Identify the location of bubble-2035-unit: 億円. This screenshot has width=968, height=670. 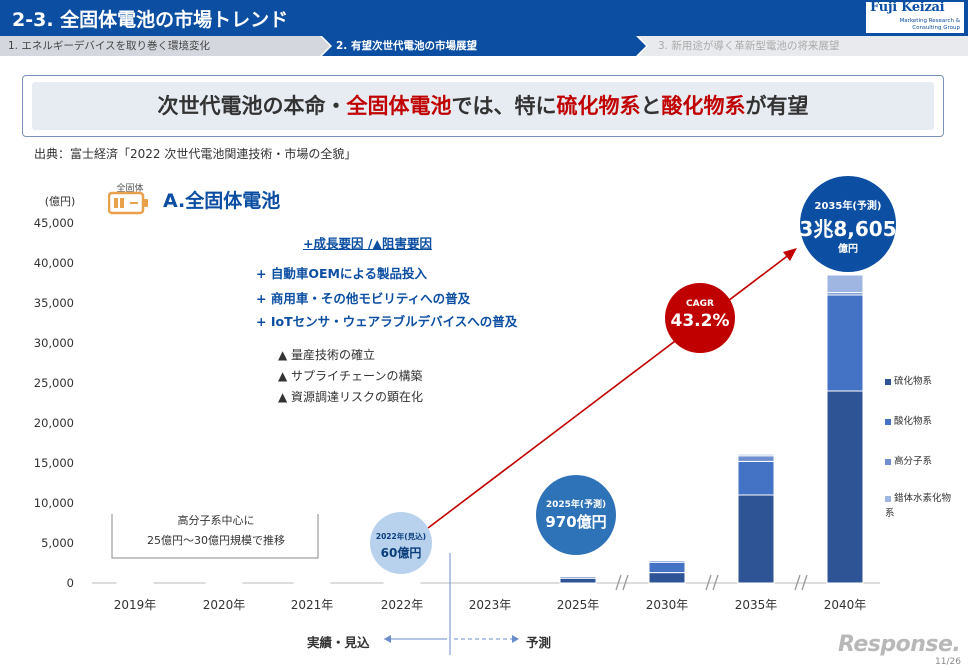
(848, 249).